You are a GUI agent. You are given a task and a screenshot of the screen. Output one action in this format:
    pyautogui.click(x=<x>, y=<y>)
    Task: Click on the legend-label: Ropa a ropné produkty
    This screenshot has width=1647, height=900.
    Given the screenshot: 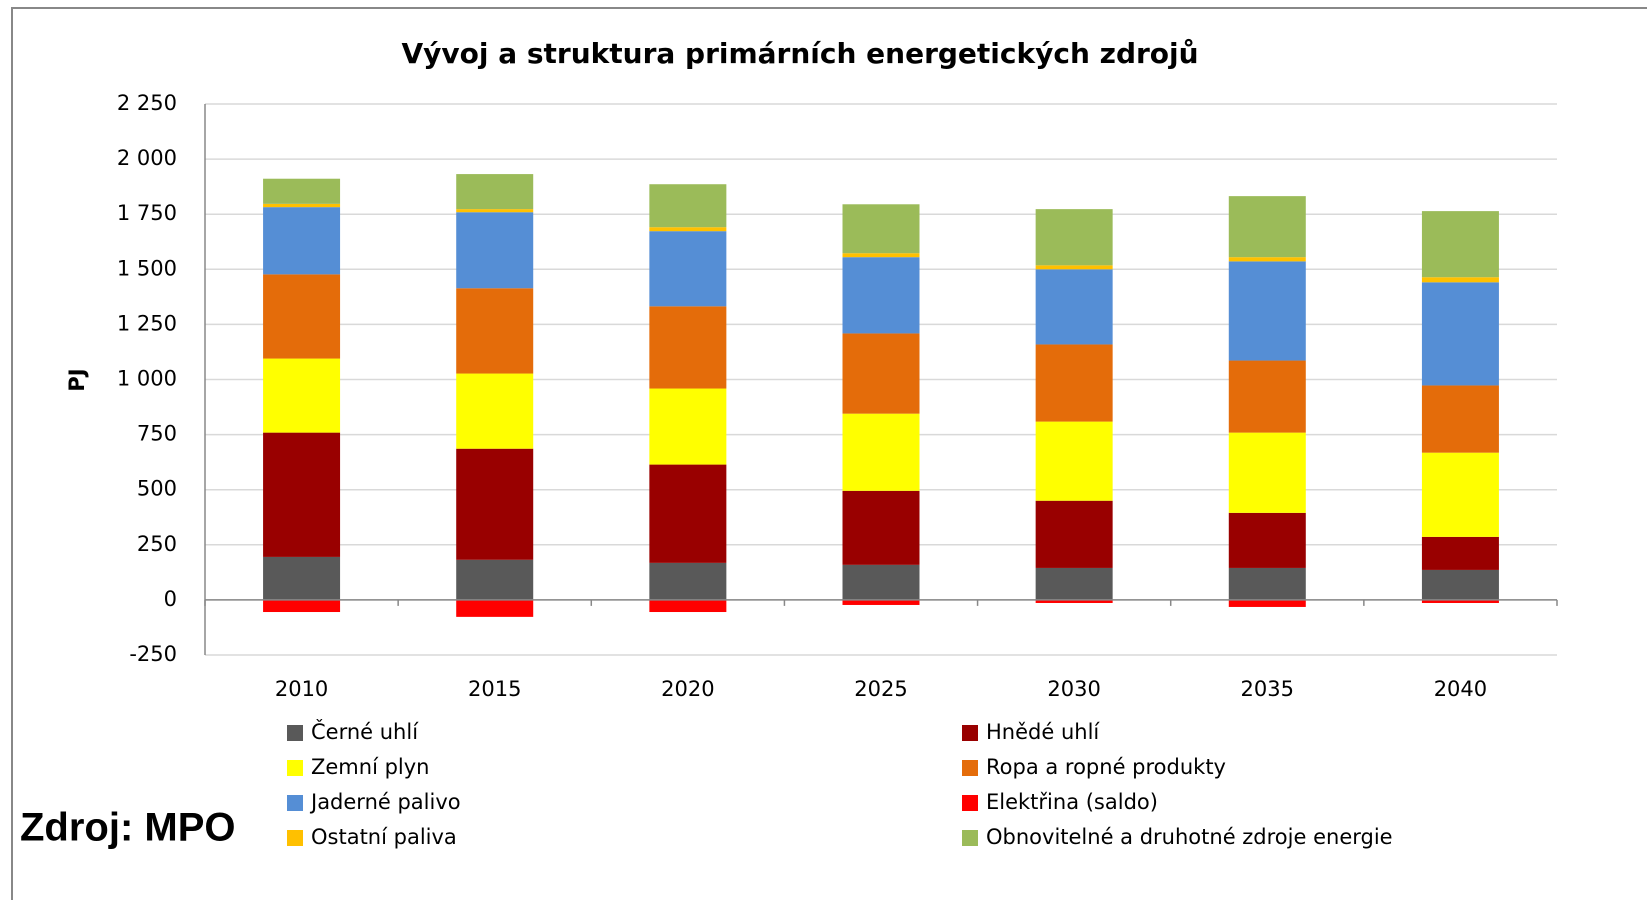 What is the action you would take?
    pyautogui.click(x=1106, y=767)
    